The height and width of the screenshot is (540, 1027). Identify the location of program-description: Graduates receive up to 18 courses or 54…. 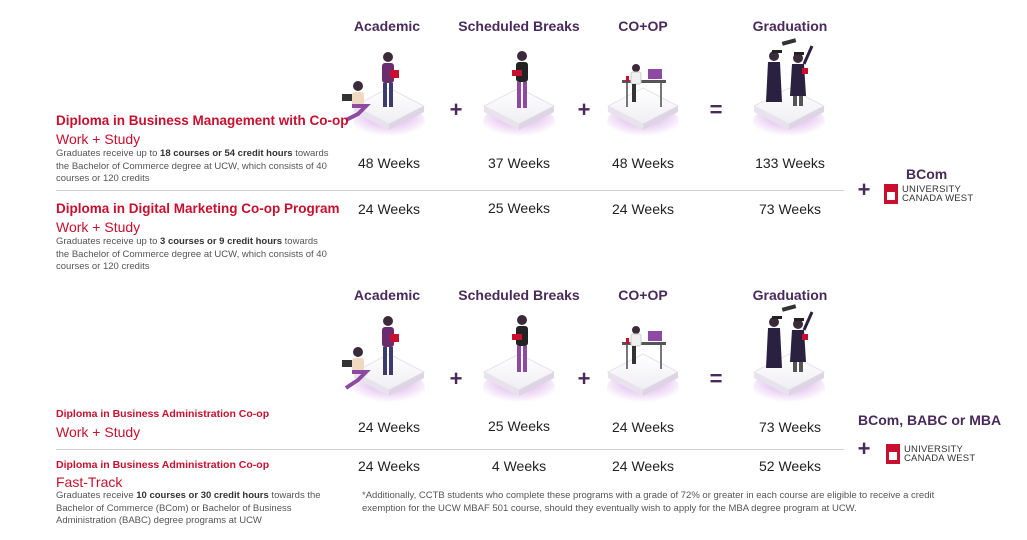
(192, 166).